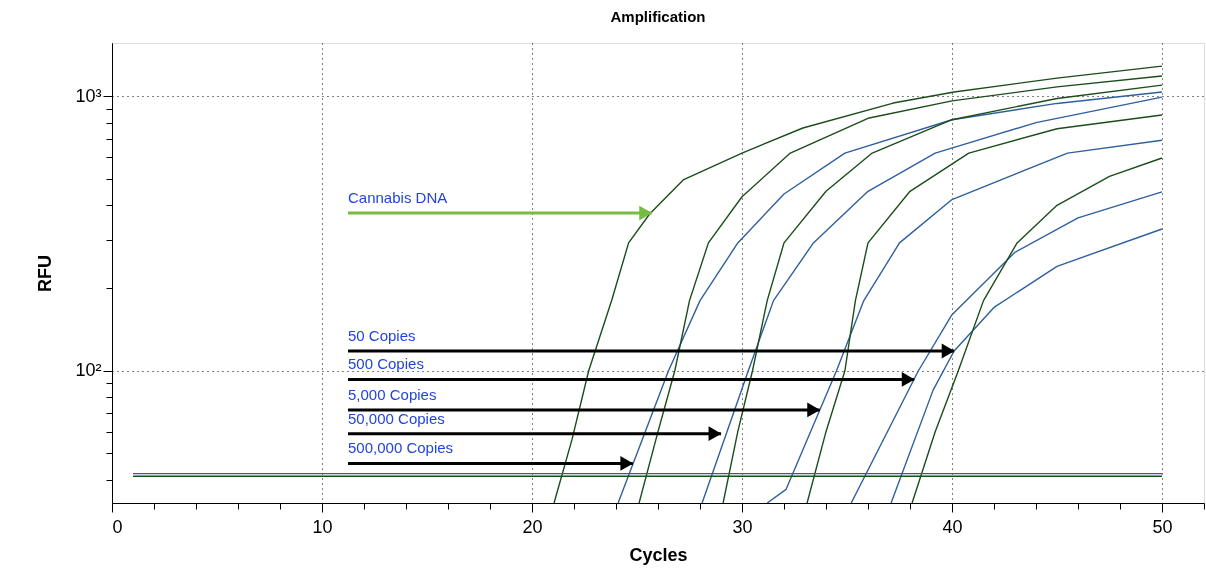 This screenshot has height=580, width=1206. Describe the element at coordinates (88, 95) in the screenshot. I see `y-tick-label: 10³` at that location.